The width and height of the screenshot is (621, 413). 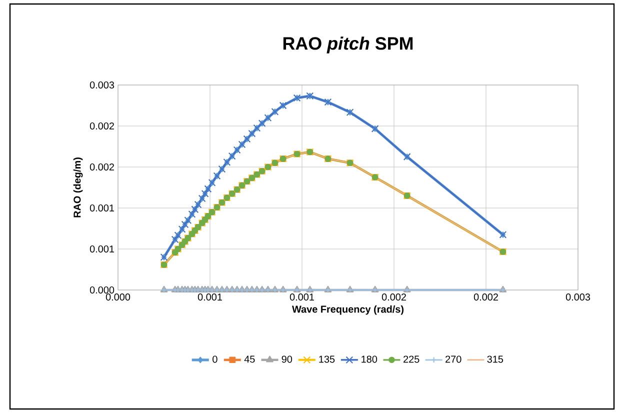 I want to click on legend-label: 315, so click(x=495, y=359).